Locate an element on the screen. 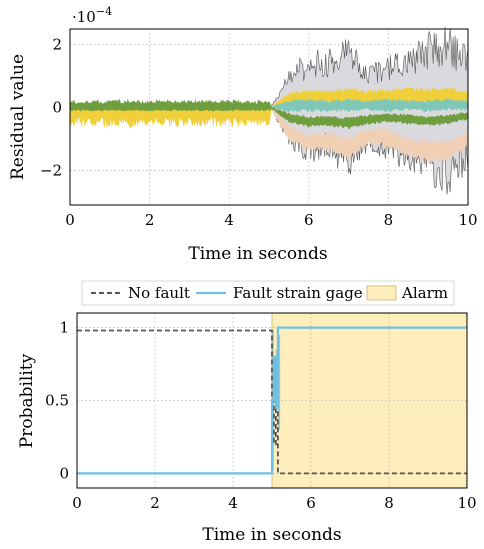 This screenshot has width=484, height=549. top-y-tick-labels: −2 0 2 is located at coordinates (51, 108).